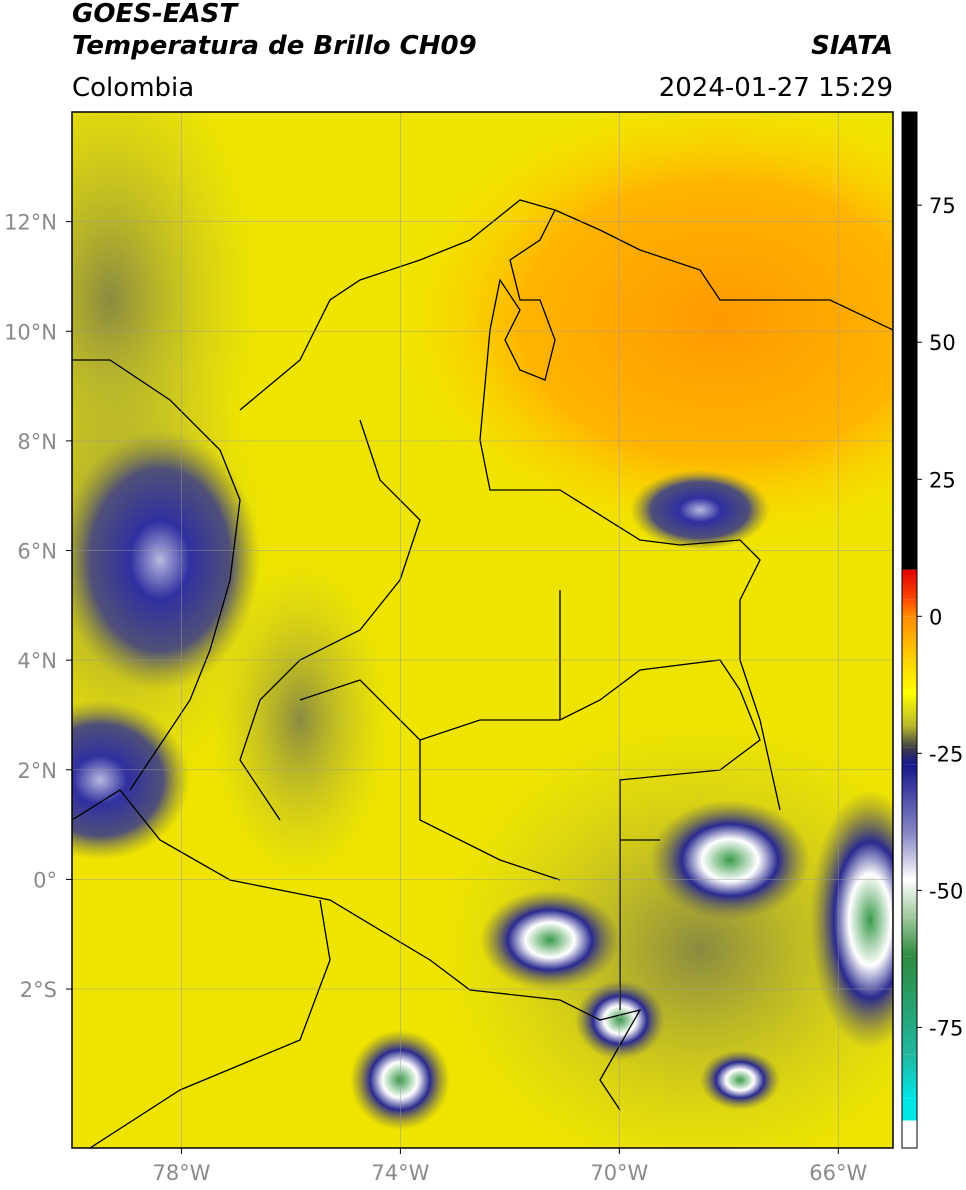  I want to click on colorbar-tick-label: 75, so click(942, 206).